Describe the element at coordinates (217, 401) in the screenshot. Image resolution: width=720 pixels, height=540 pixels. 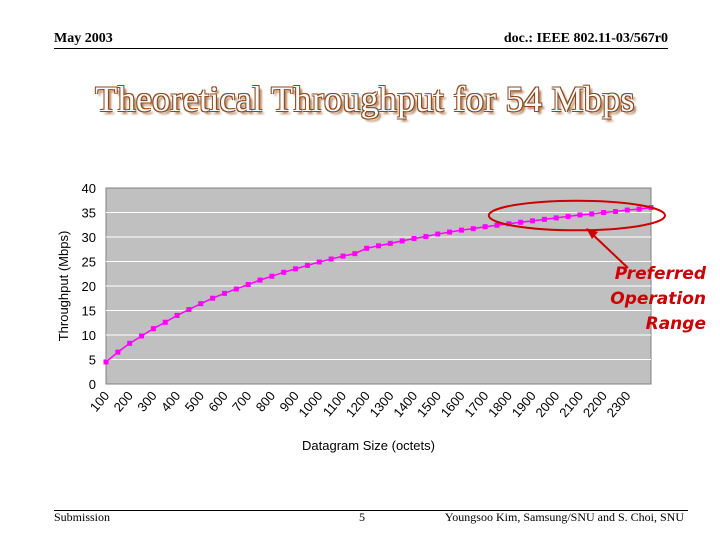
I see `x-tick-label: 600` at that location.